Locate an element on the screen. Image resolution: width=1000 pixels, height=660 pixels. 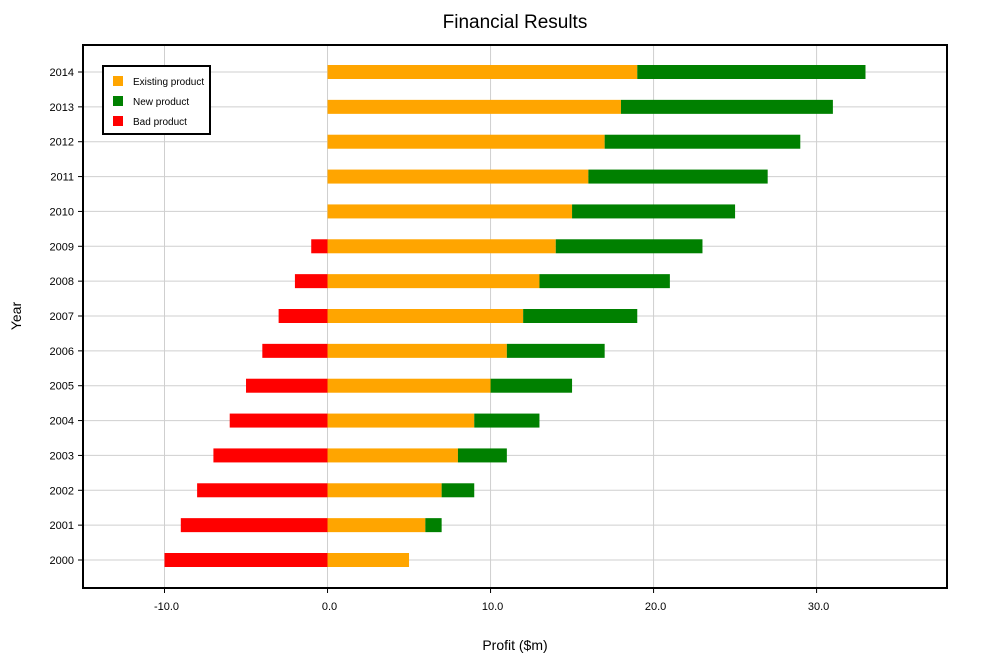
x-axis-ticks: -10.0 0.0 10.0 20.0 30.0 is located at coordinates (491, 600).